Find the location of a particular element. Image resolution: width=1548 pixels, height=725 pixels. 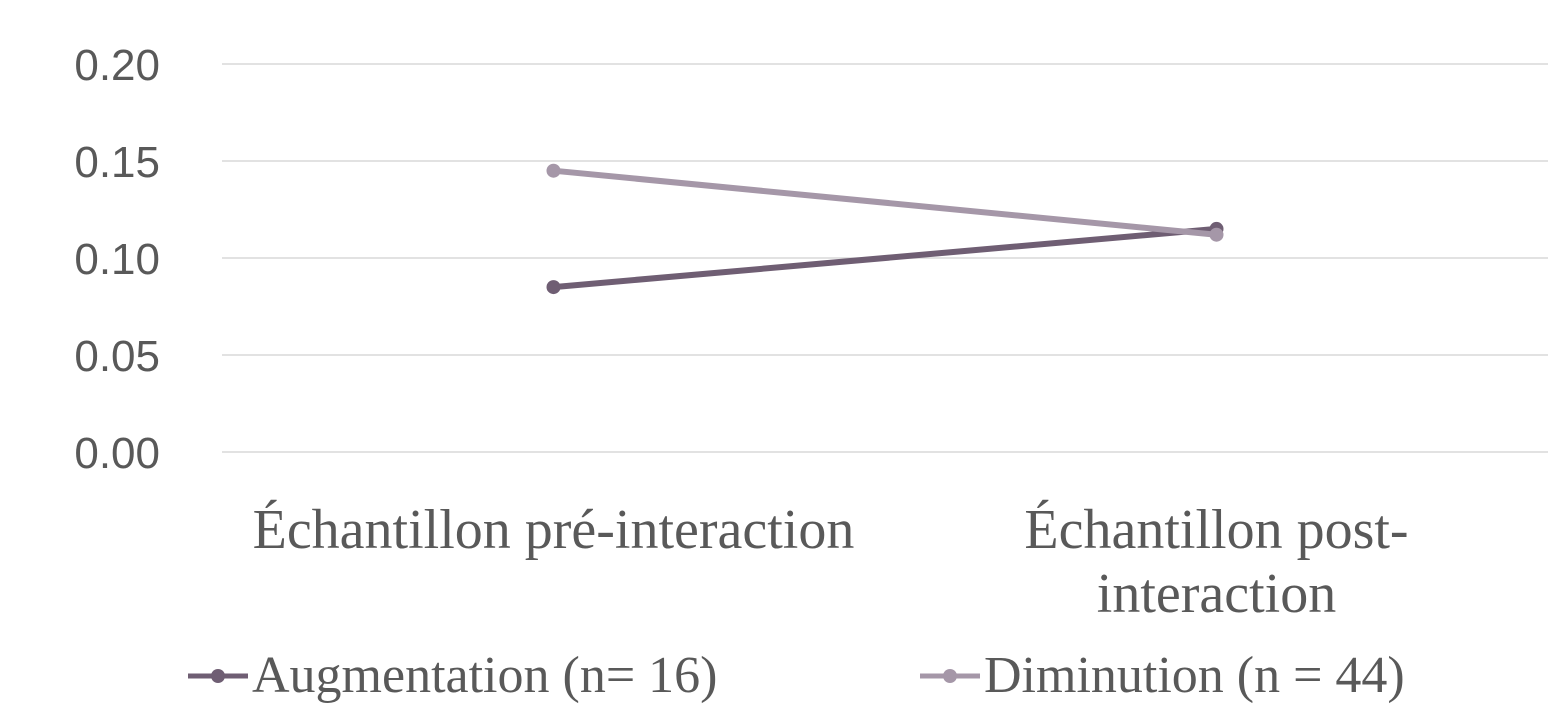

y-tick-label: 0.10 is located at coordinates (117, 259).